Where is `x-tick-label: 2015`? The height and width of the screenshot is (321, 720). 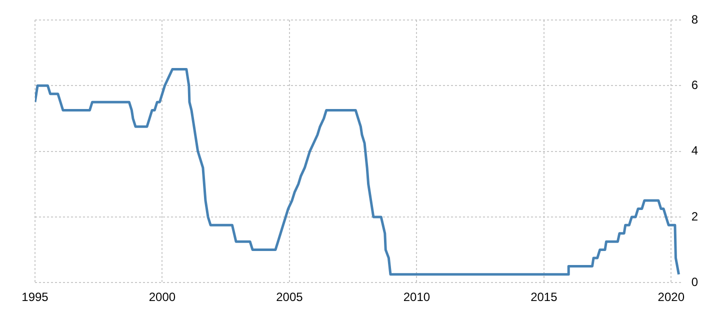 x-tick-label: 2015 is located at coordinates (544, 297).